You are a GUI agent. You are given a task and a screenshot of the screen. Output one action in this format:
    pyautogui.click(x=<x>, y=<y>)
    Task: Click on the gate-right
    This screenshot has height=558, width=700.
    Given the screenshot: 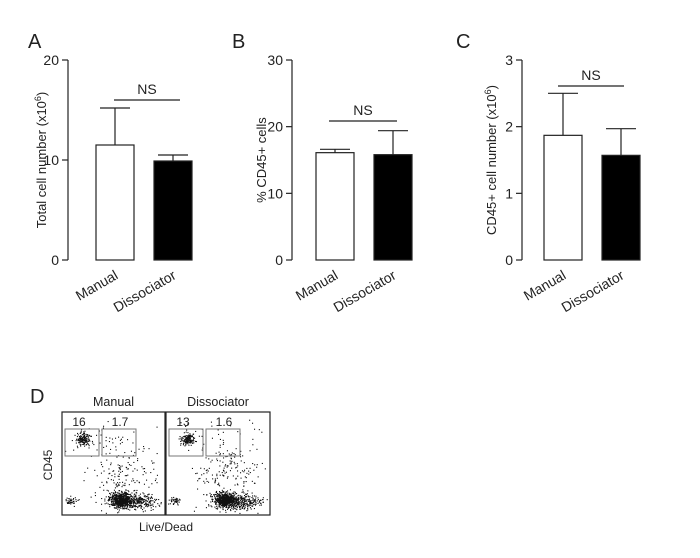 What is the action you would take?
    pyautogui.click(x=223, y=442)
    